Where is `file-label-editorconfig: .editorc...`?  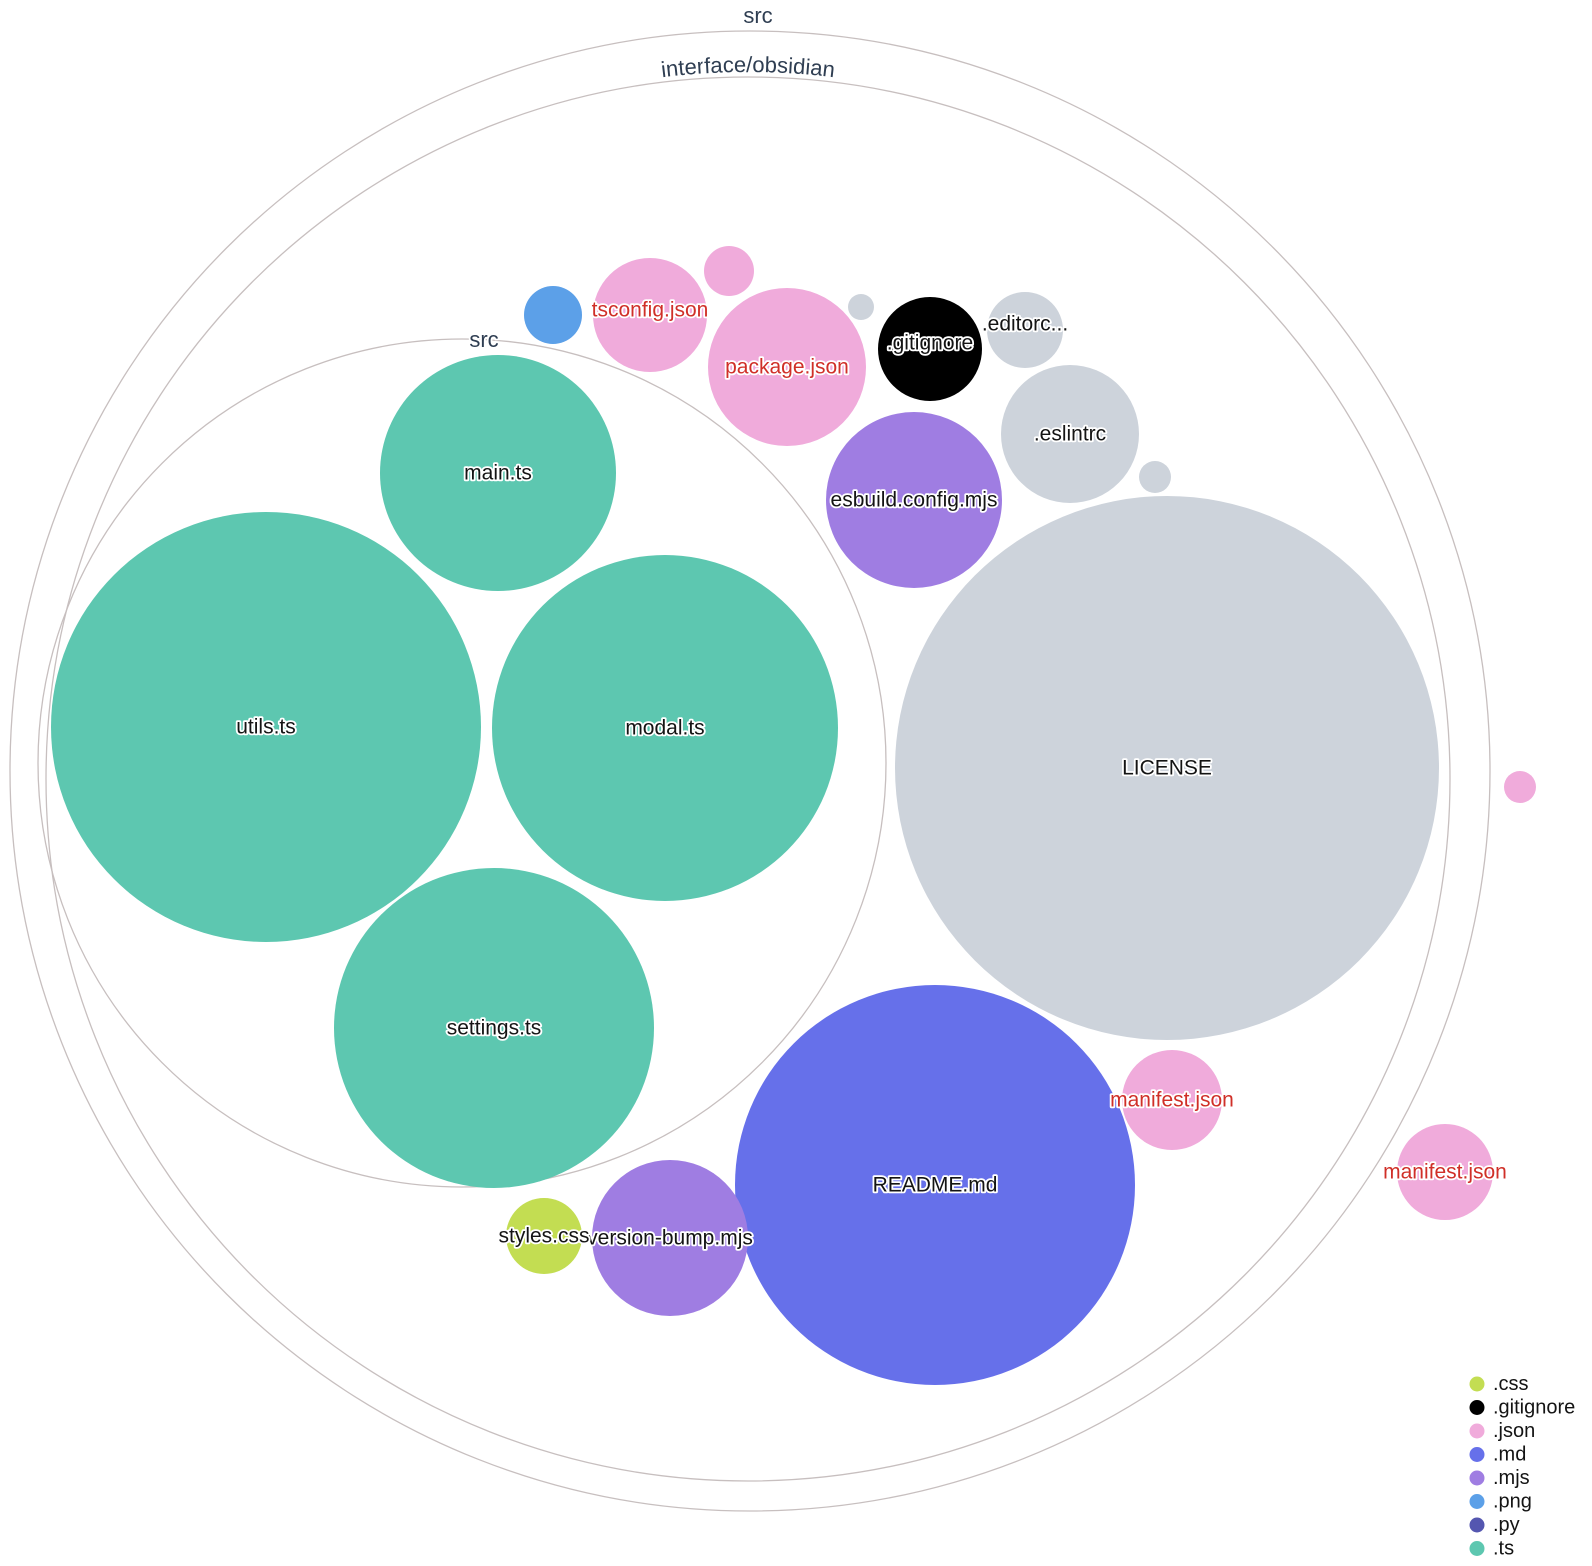 file-label-editorconfig: .editorc... is located at coordinates (1025, 324).